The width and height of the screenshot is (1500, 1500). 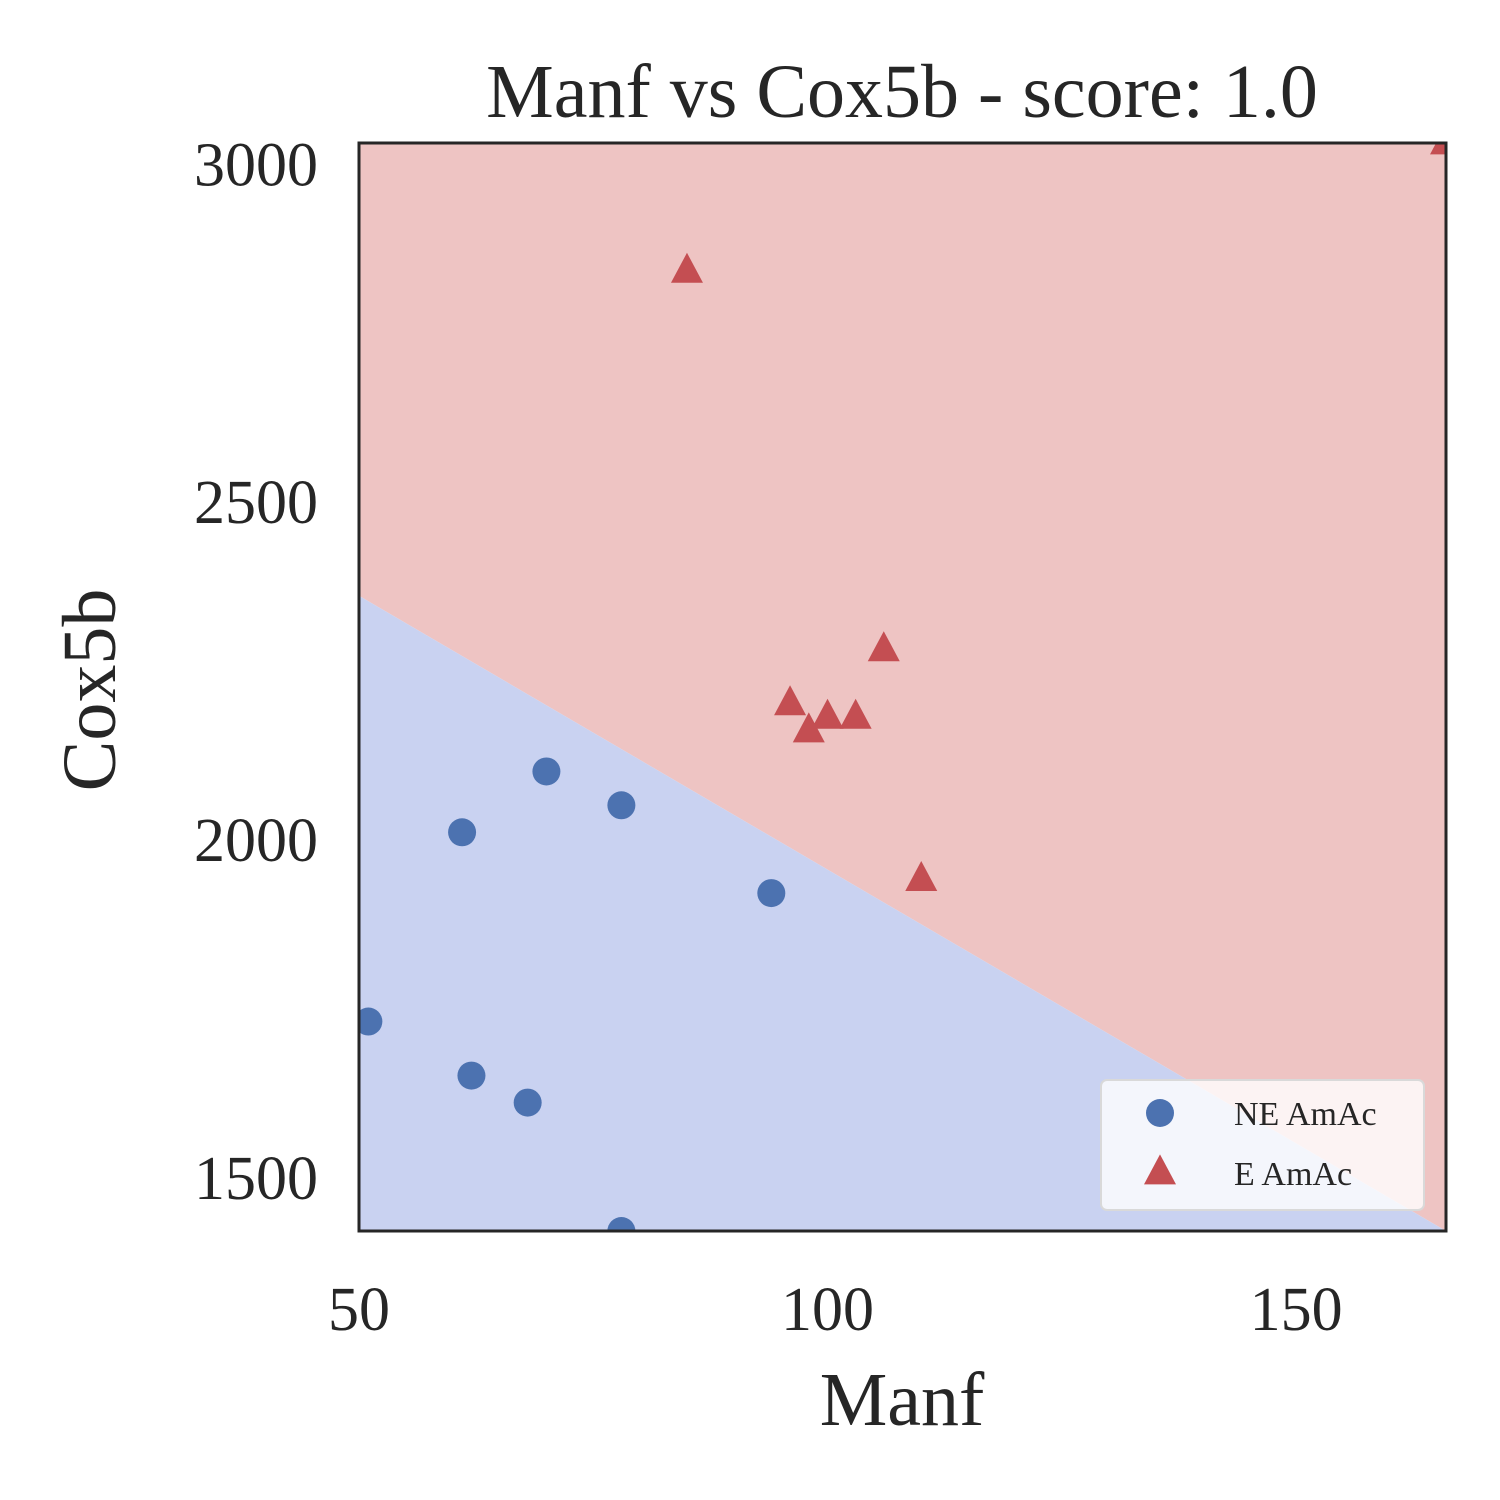 What do you see at coordinates (90, 690) in the screenshot?
I see `y-axis-label: Cox5b` at bounding box center [90, 690].